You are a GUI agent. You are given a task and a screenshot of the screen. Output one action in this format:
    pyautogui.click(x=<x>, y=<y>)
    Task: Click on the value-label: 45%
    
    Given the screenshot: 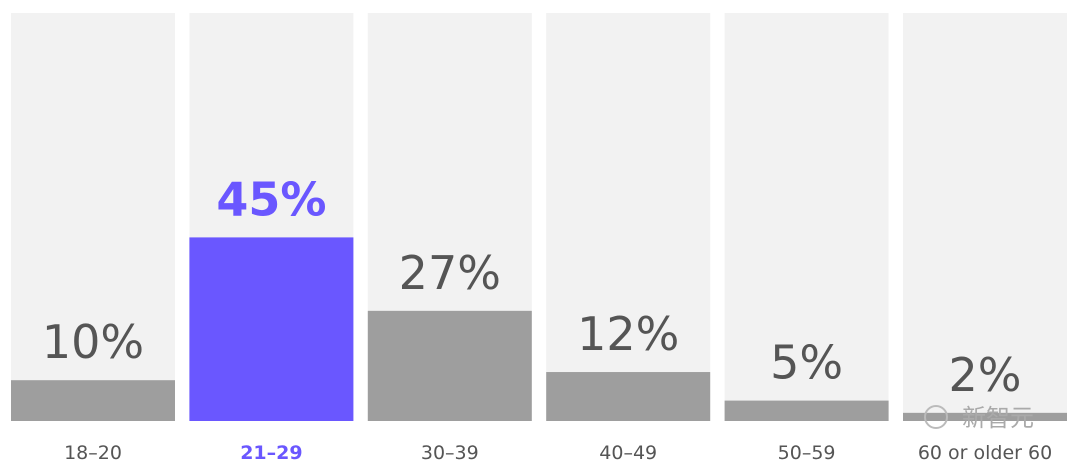 What is the action you would take?
    pyautogui.click(x=271, y=199)
    